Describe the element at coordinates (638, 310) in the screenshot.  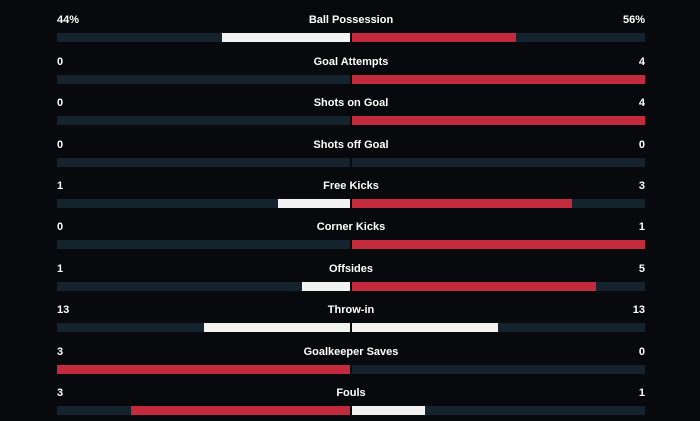
I see `away-value: 13` at that location.